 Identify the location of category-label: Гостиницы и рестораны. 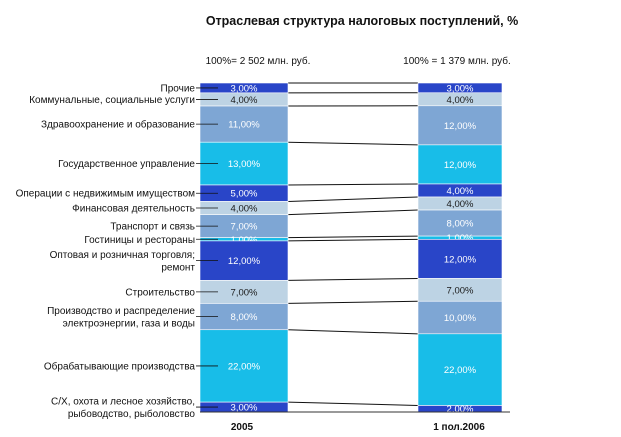
(139, 240).